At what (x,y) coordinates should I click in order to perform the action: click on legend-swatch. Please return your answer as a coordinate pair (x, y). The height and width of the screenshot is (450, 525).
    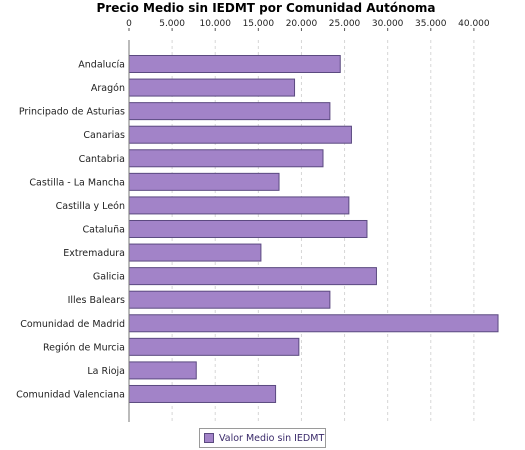
    Looking at the image, I should click on (209, 438).